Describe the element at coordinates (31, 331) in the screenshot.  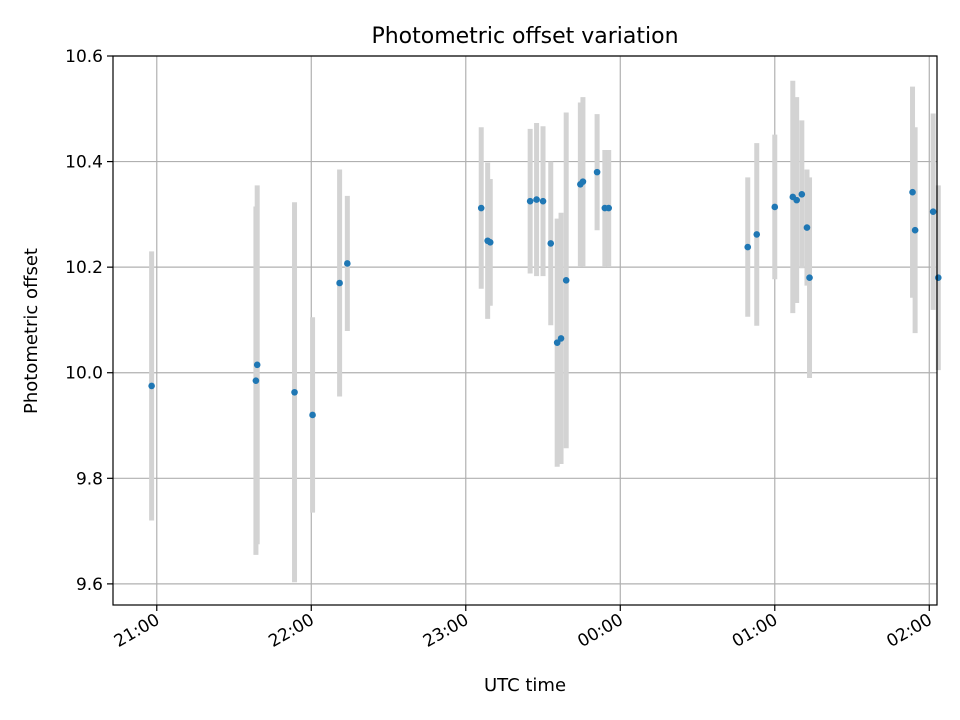
I see `y-axis-label: Photometric offset` at that location.